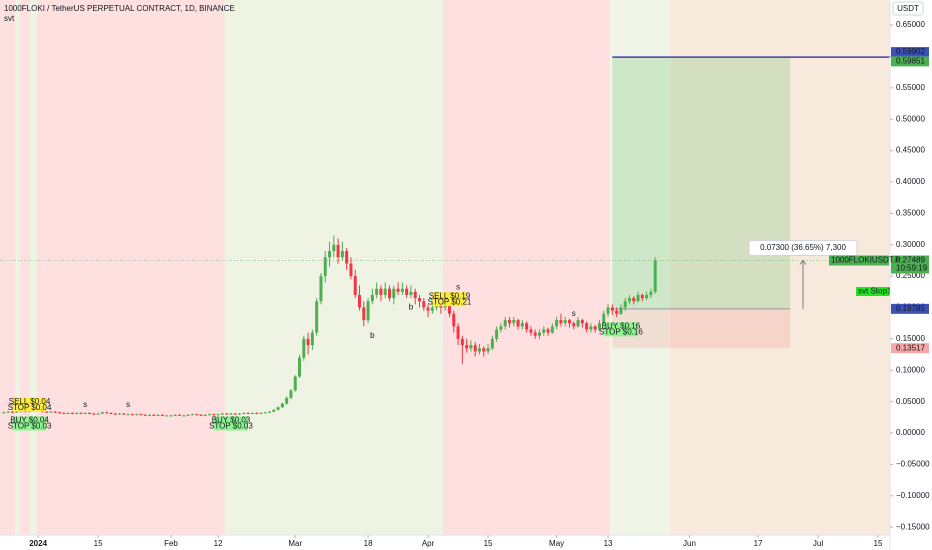 Image resolution: width=932 pixels, height=550 pixels. I want to click on x-tick-label: Apr, so click(428, 543).